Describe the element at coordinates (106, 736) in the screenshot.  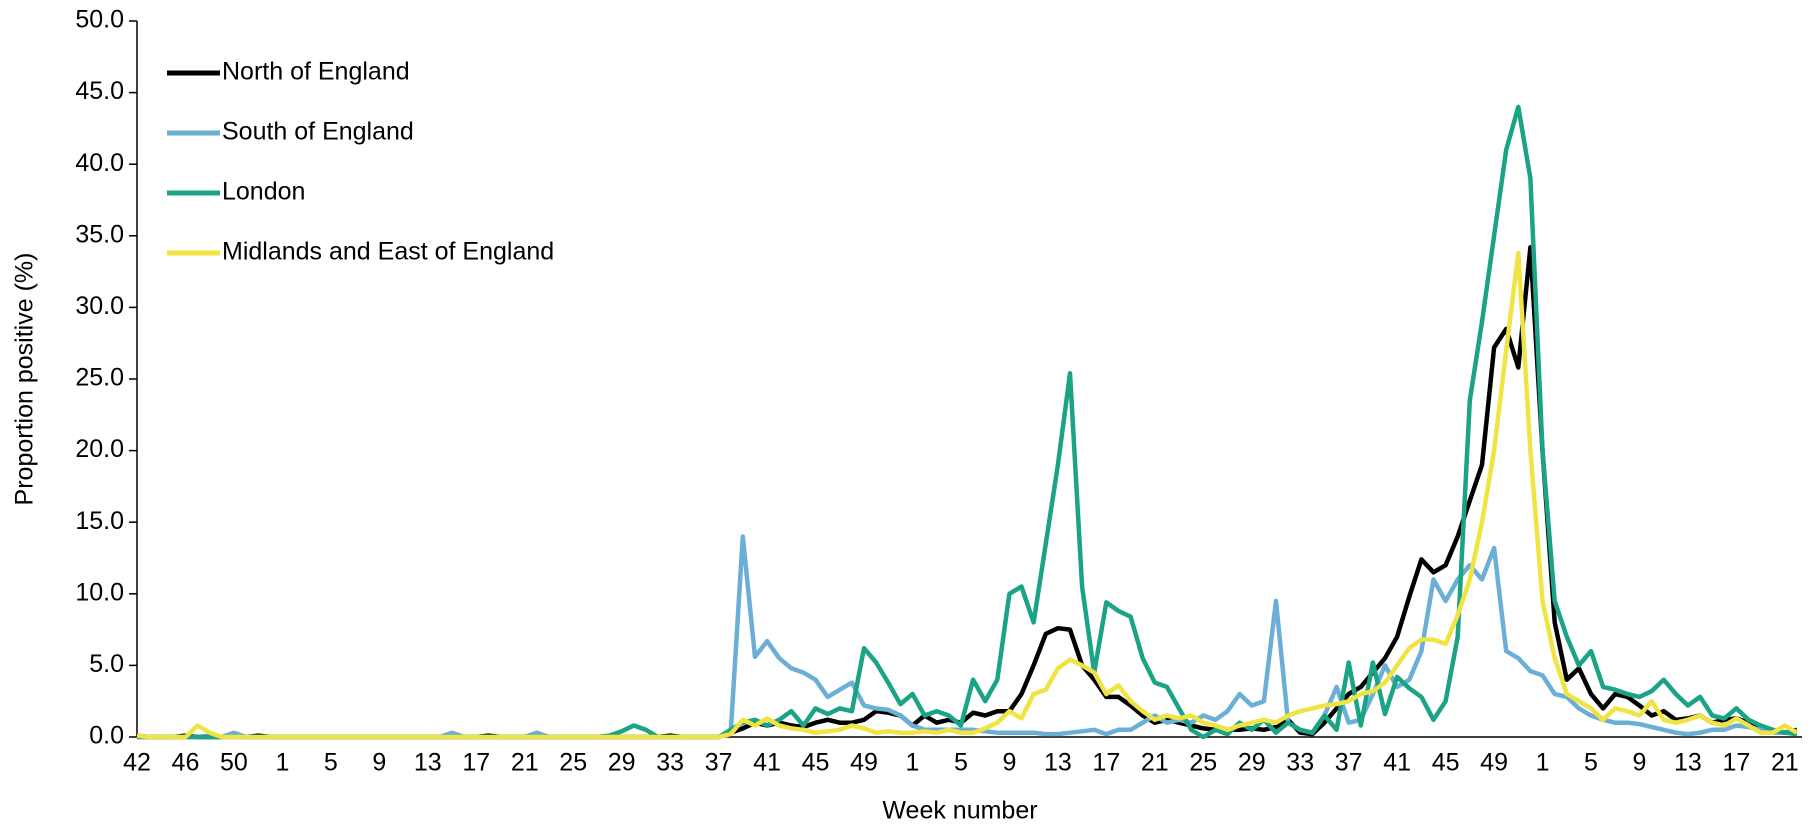
I see `y-tick-label: 0.0` at that location.